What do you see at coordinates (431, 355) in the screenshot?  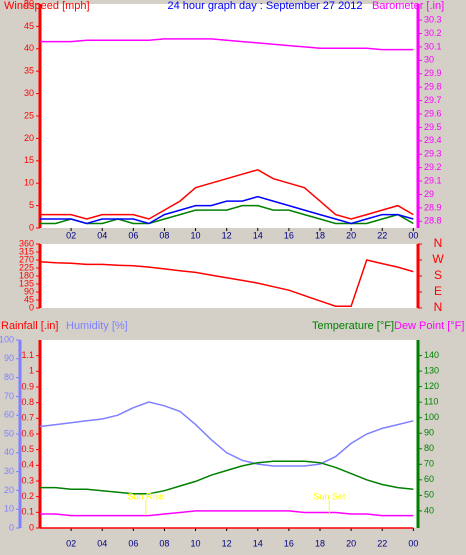 I see `y-tick-label: 140` at bounding box center [431, 355].